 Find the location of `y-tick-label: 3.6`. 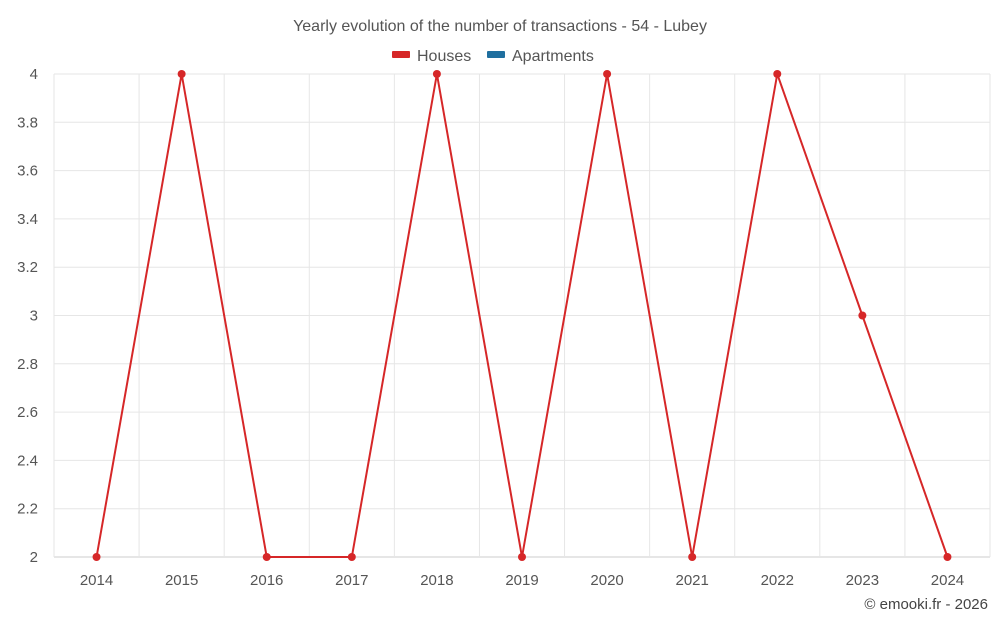

y-tick-label: 3.6 is located at coordinates (27, 171).